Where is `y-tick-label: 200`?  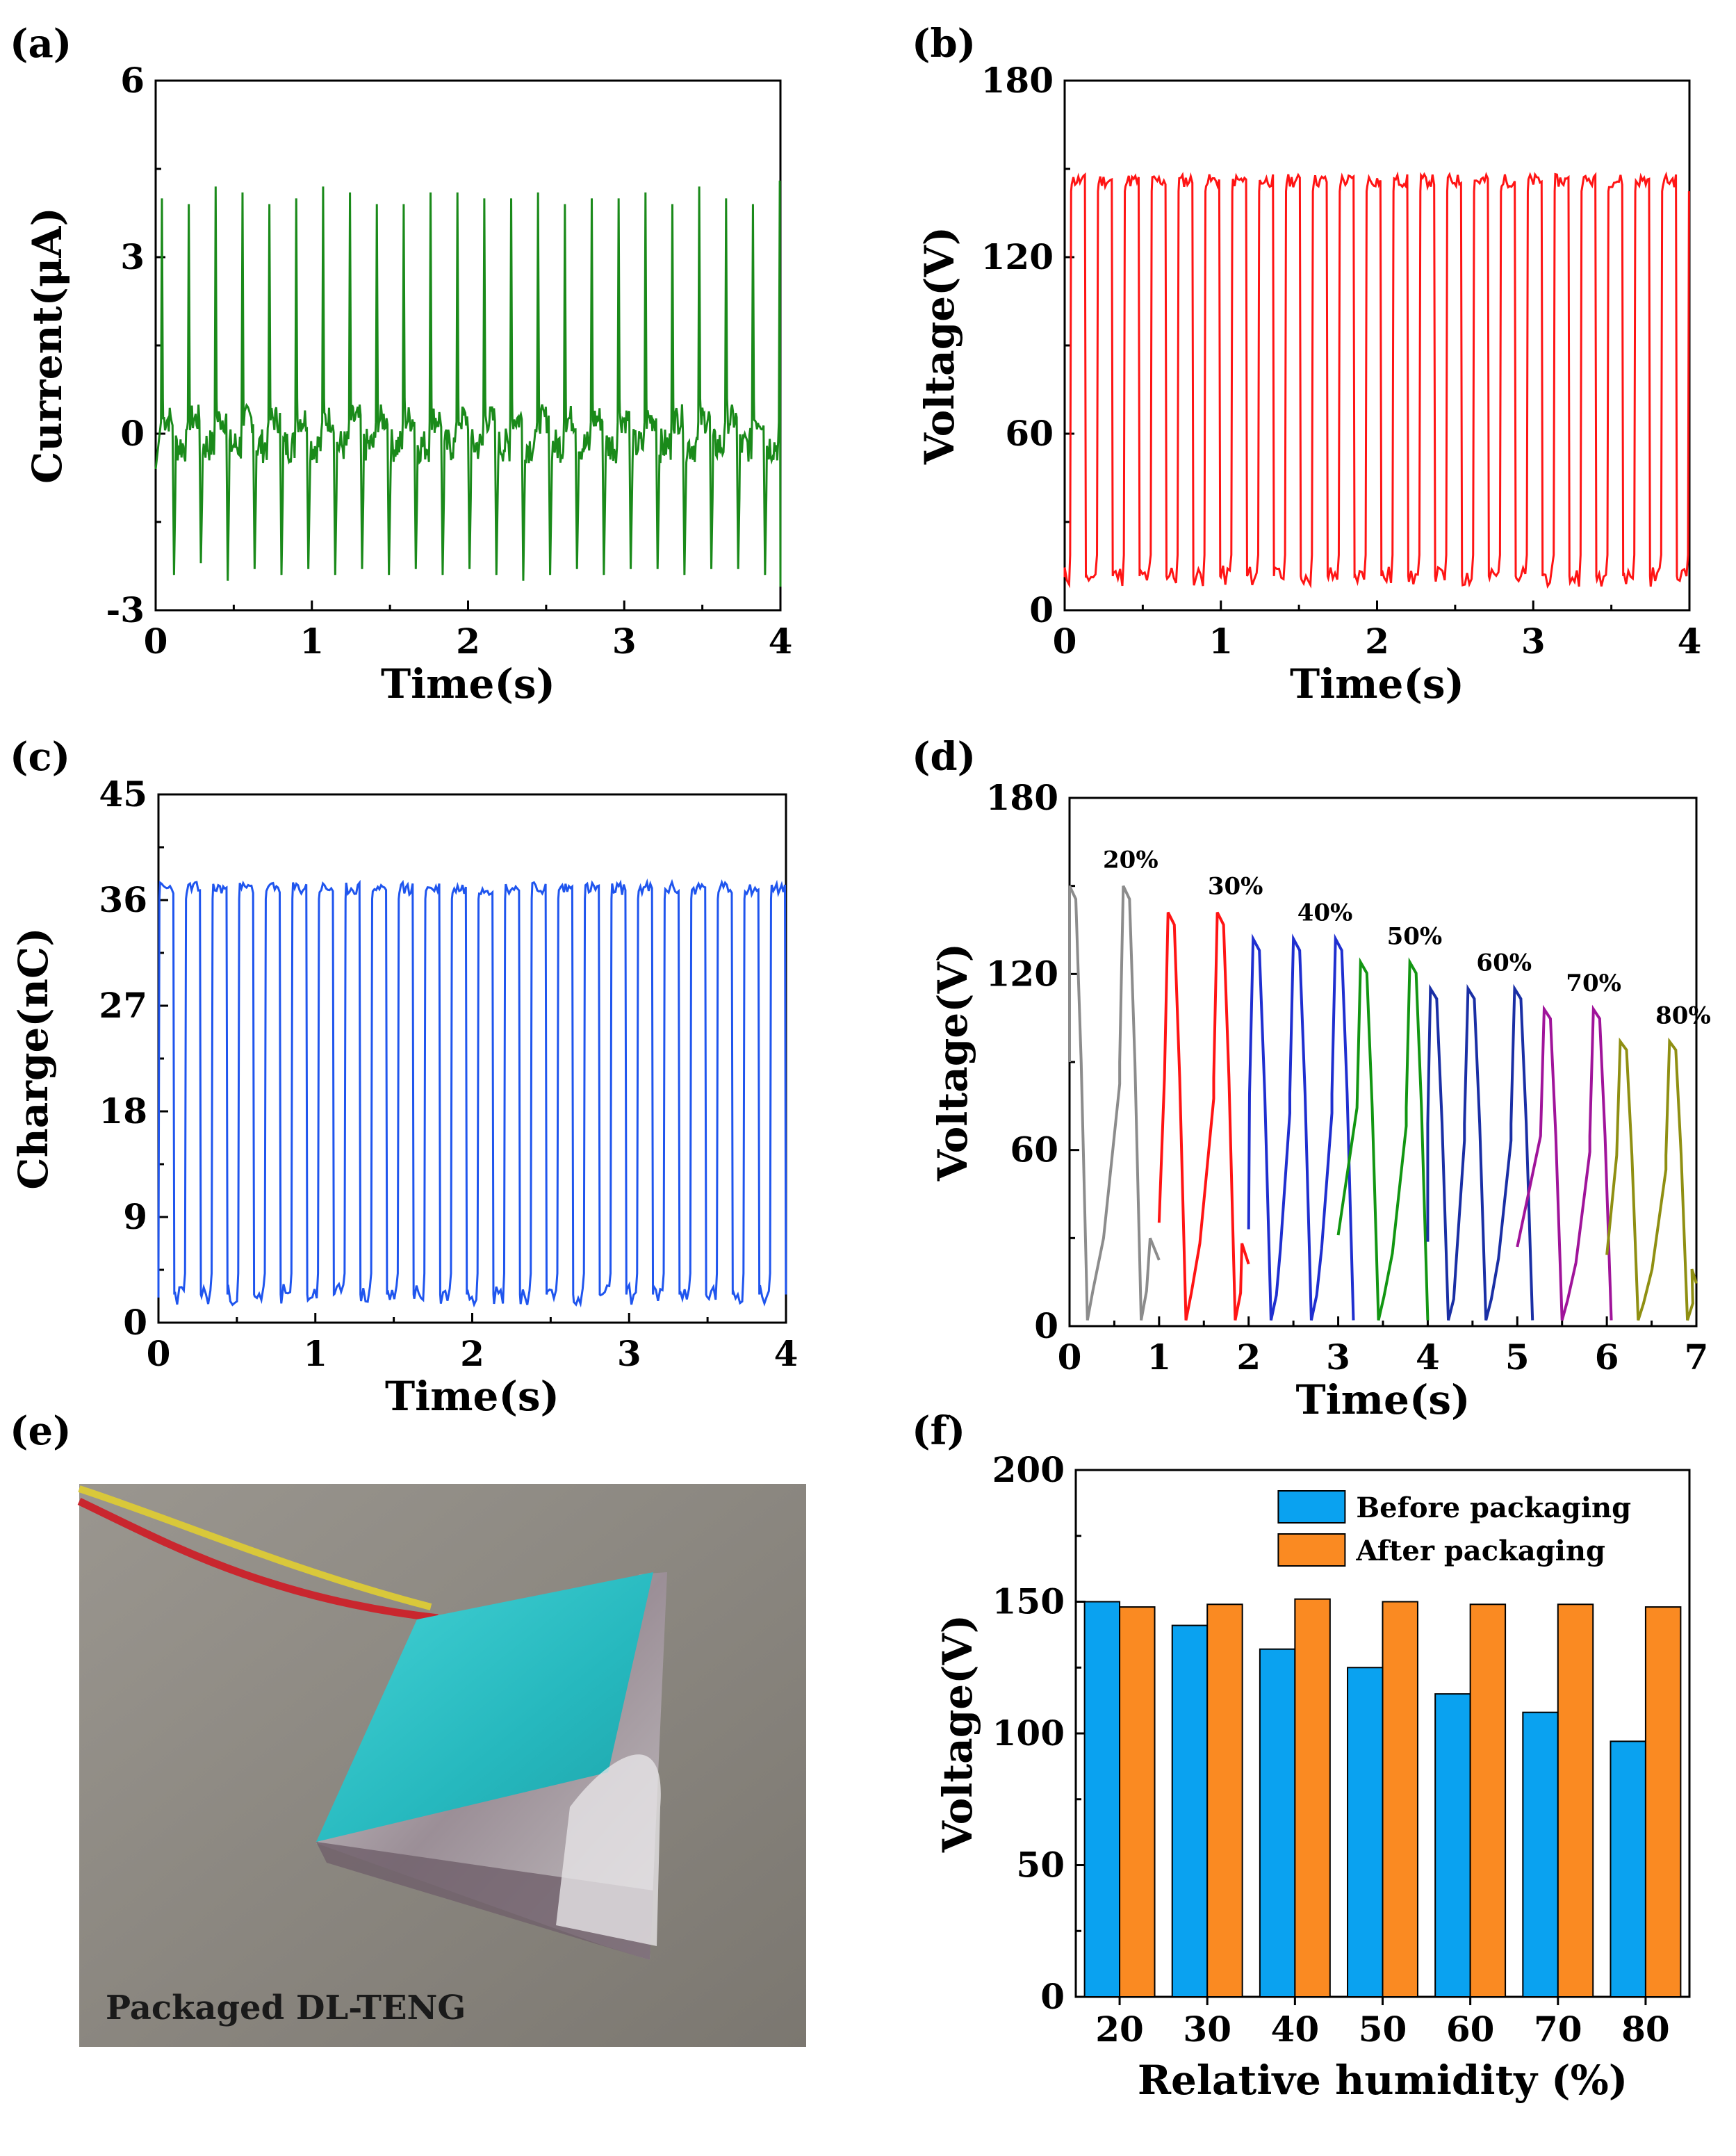
y-tick-label: 200 is located at coordinates (1028, 1469).